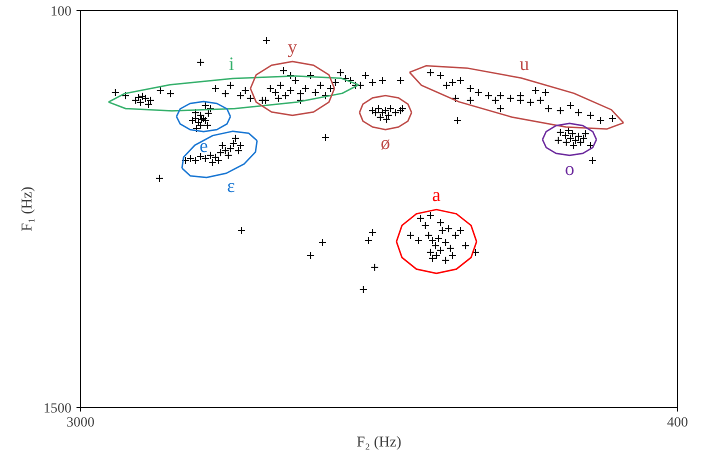  What do you see at coordinates (379, 442) in the screenshot?
I see `x-axis-title: F₂ (Hz)` at bounding box center [379, 442].